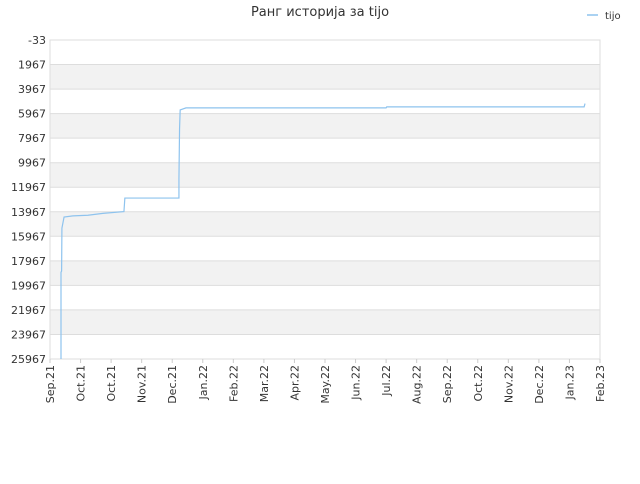  What do you see at coordinates (356, 383) in the screenshot?
I see `x-tick-label: Jun.22` at bounding box center [356, 383].